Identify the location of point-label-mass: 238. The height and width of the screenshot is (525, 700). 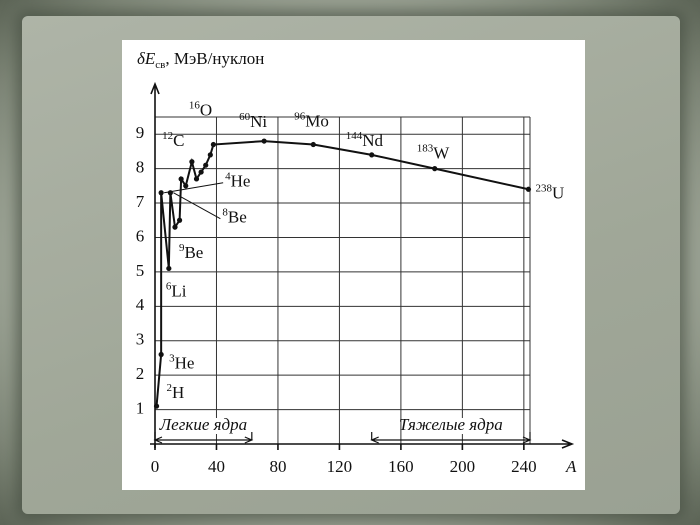
(543, 188).